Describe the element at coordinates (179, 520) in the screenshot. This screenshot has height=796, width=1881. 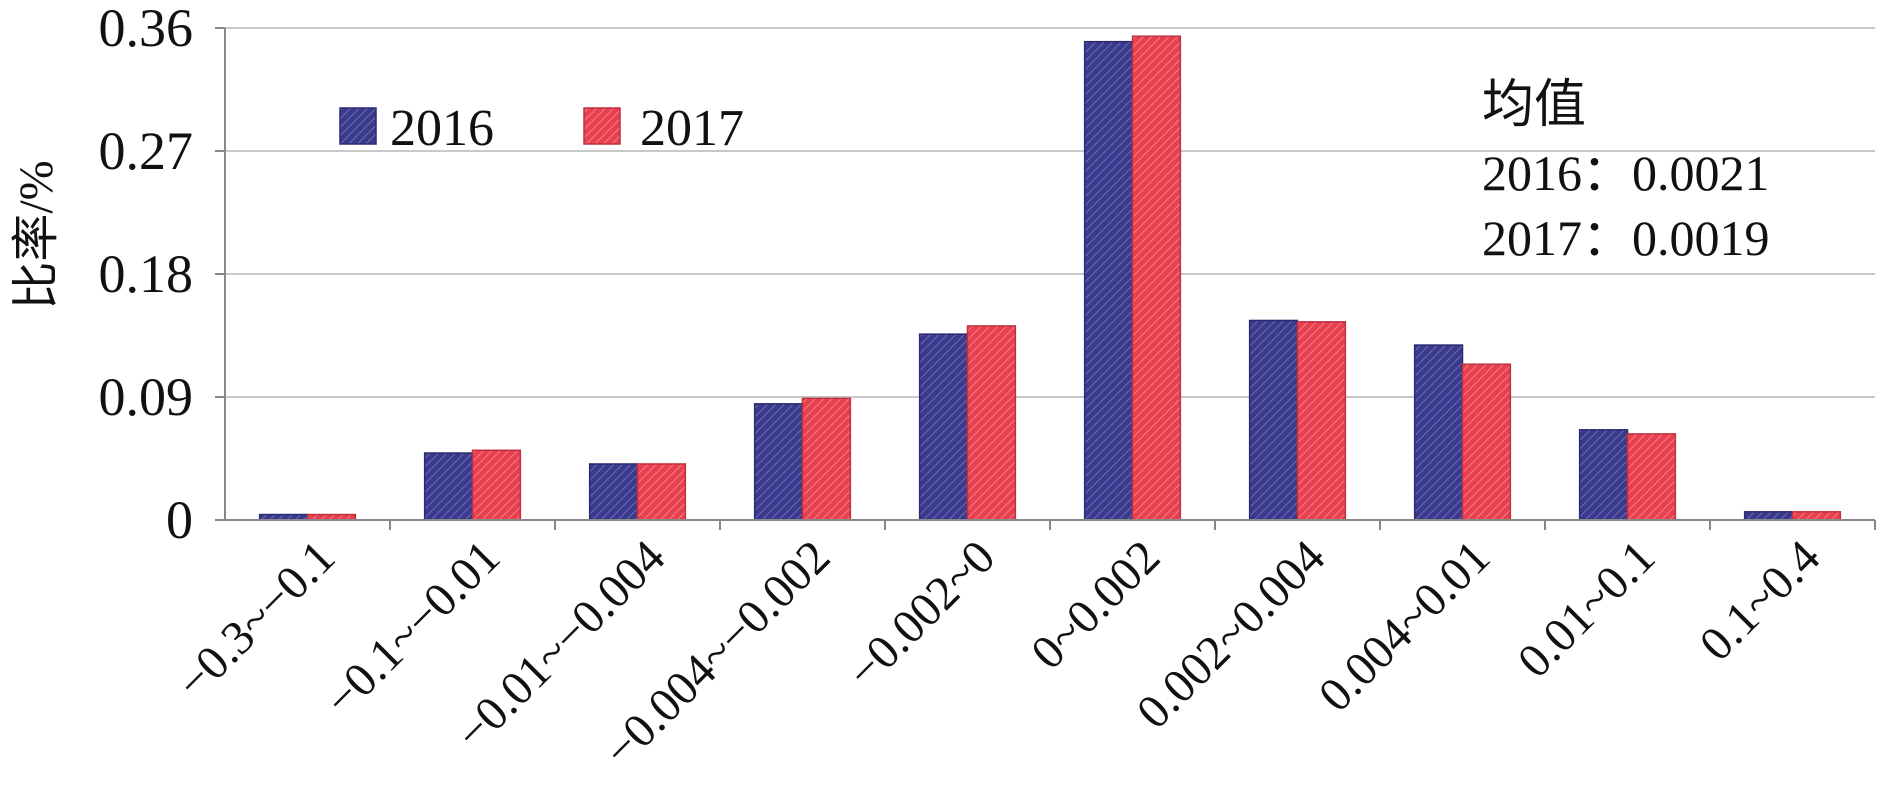
I see `y-tick-label: 0` at that location.